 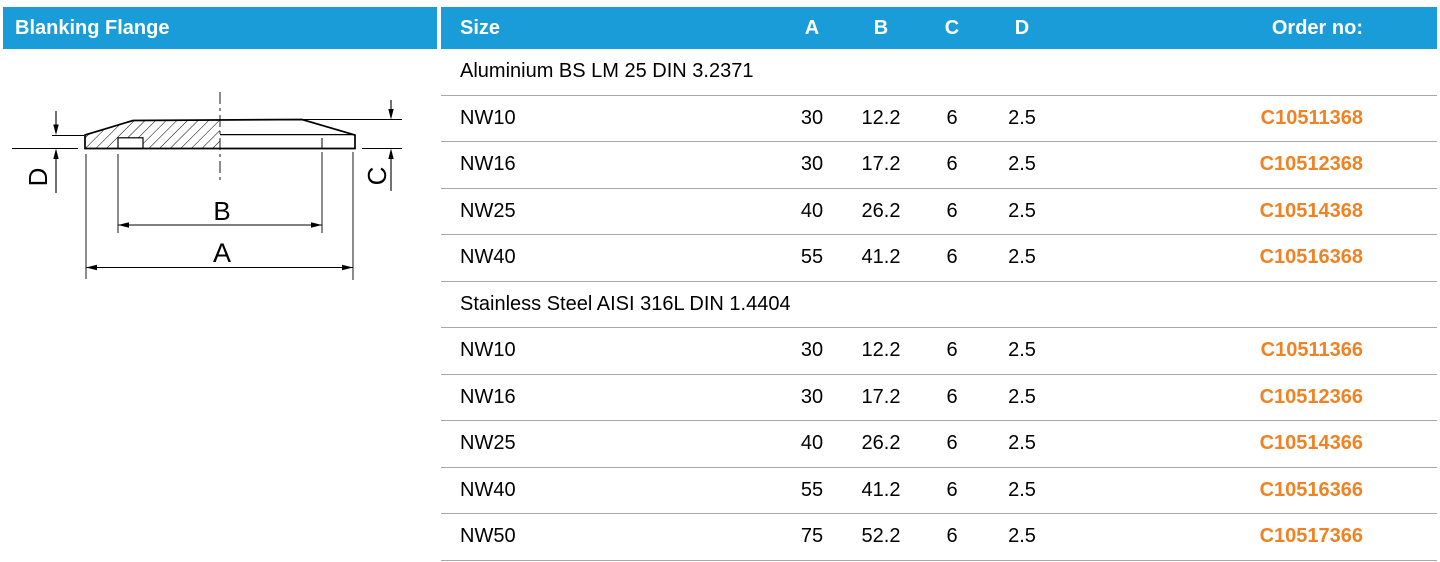 What do you see at coordinates (939, 351) in the screenshot?
I see `table-row: NW10 30 12.2 6 2.5 C10511366` at bounding box center [939, 351].